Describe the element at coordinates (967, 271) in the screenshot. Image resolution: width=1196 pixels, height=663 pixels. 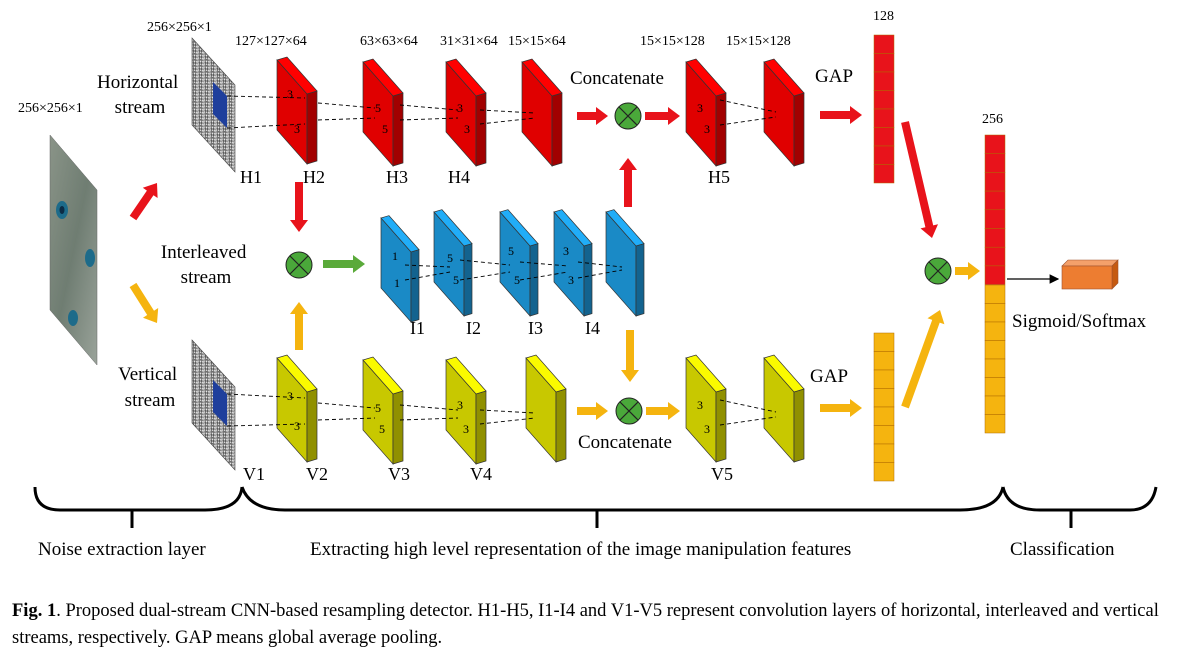
I see `arrow-merge-to-vector` at that location.